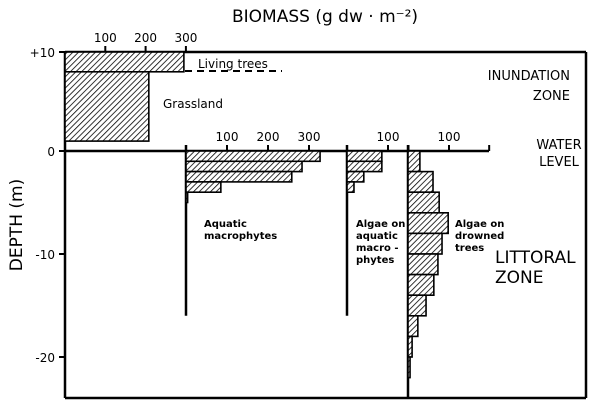  Describe the element at coordinates (559, 162) in the screenshot. I see `label-level: LEVEL` at that location.